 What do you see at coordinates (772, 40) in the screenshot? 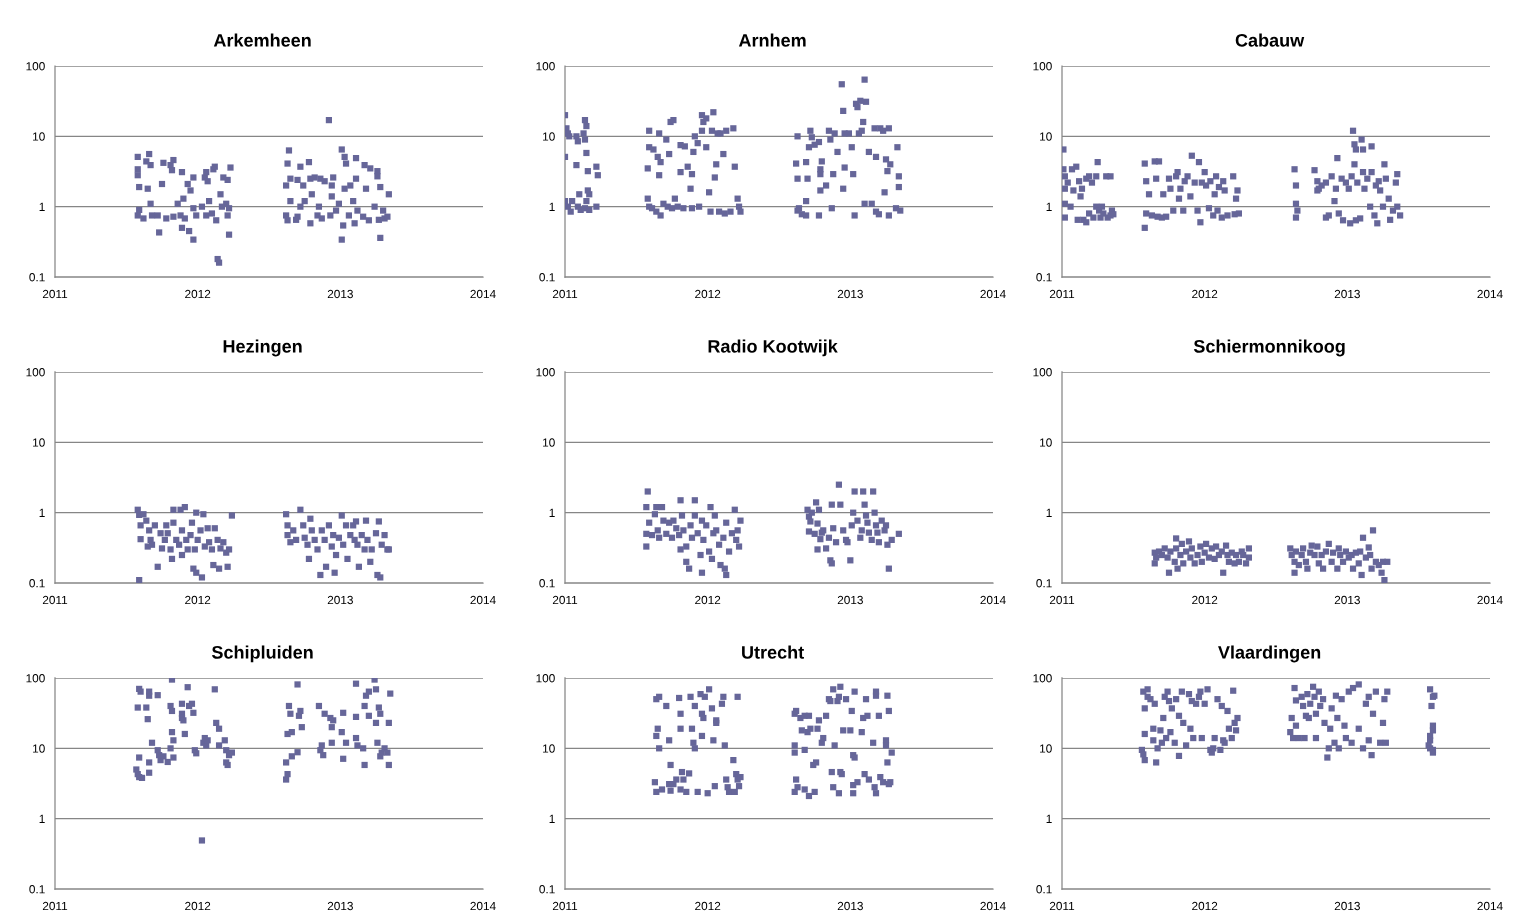
I see `chart-title: Arnhem` at bounding box center [772, 40].